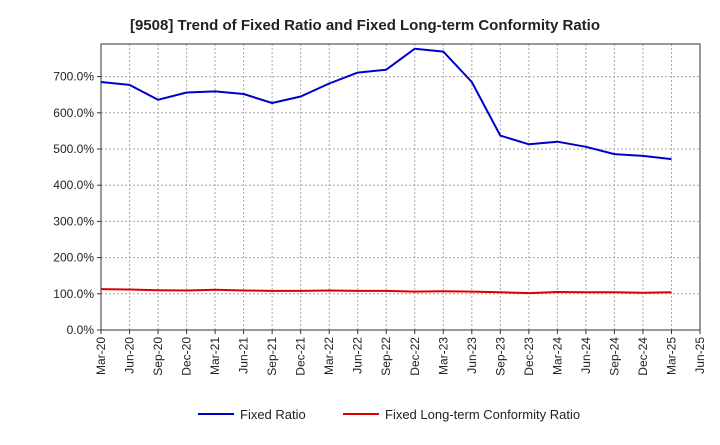  What do you see at coordinates (386, 291) in the screenshot?
I see `series-line-fixed-long-term-conformity-ratio` at bounding box center [386, 291].